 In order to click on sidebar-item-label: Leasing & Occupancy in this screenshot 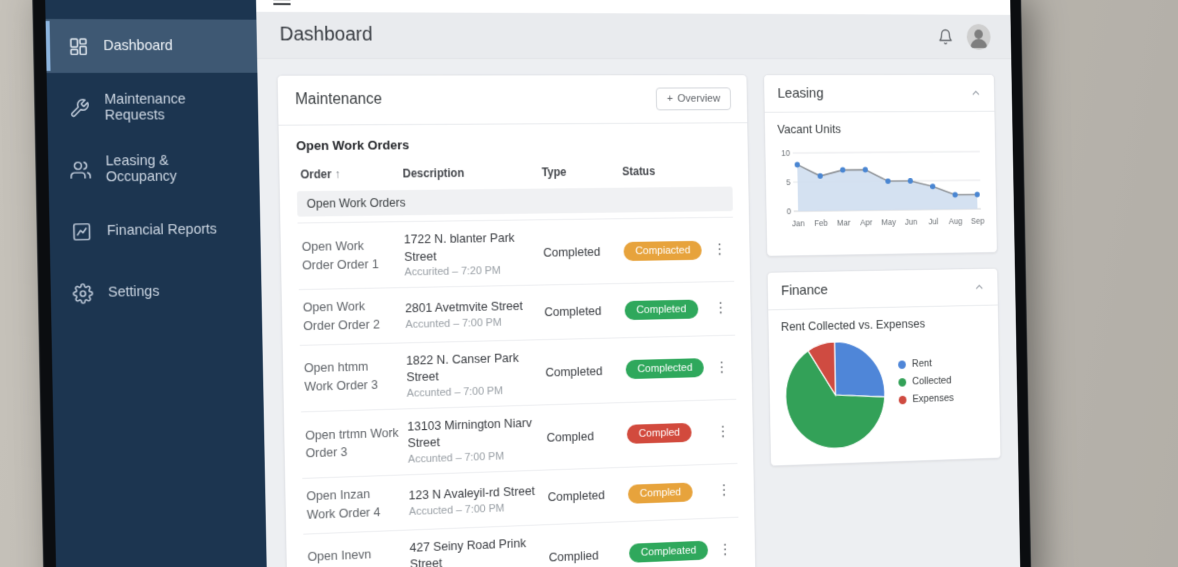, I will do `click(141, 169)`.